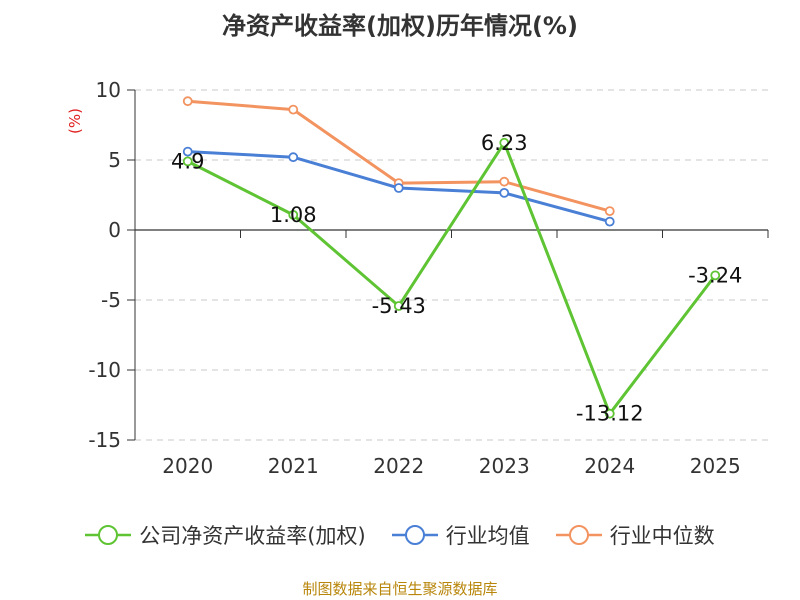 The image size is (800, 600). I want to click on legend-label: 行业中位数, so click(662, 536).